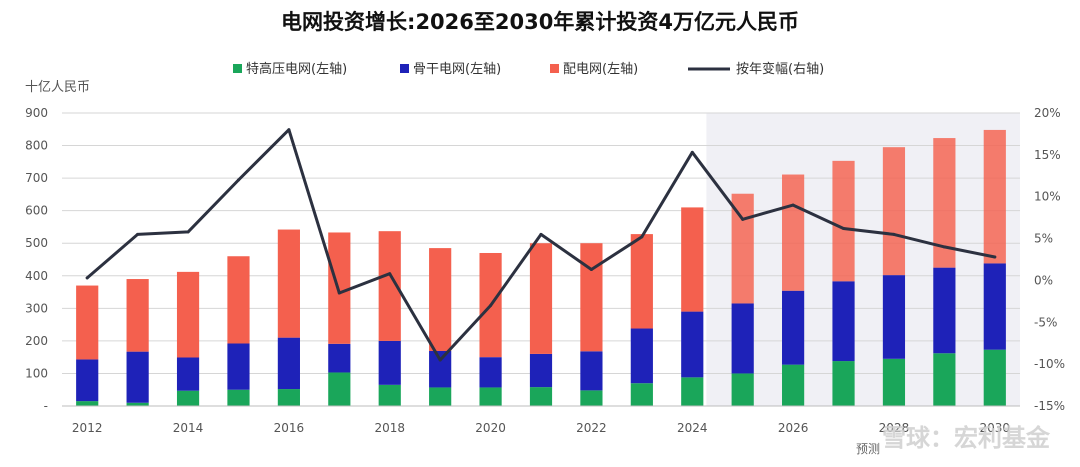 The width and height of the screenshot is (1080, 467). Describe the element at coordinates (339, 319) in the screenshot. I see `bar-group-2017` at that location.